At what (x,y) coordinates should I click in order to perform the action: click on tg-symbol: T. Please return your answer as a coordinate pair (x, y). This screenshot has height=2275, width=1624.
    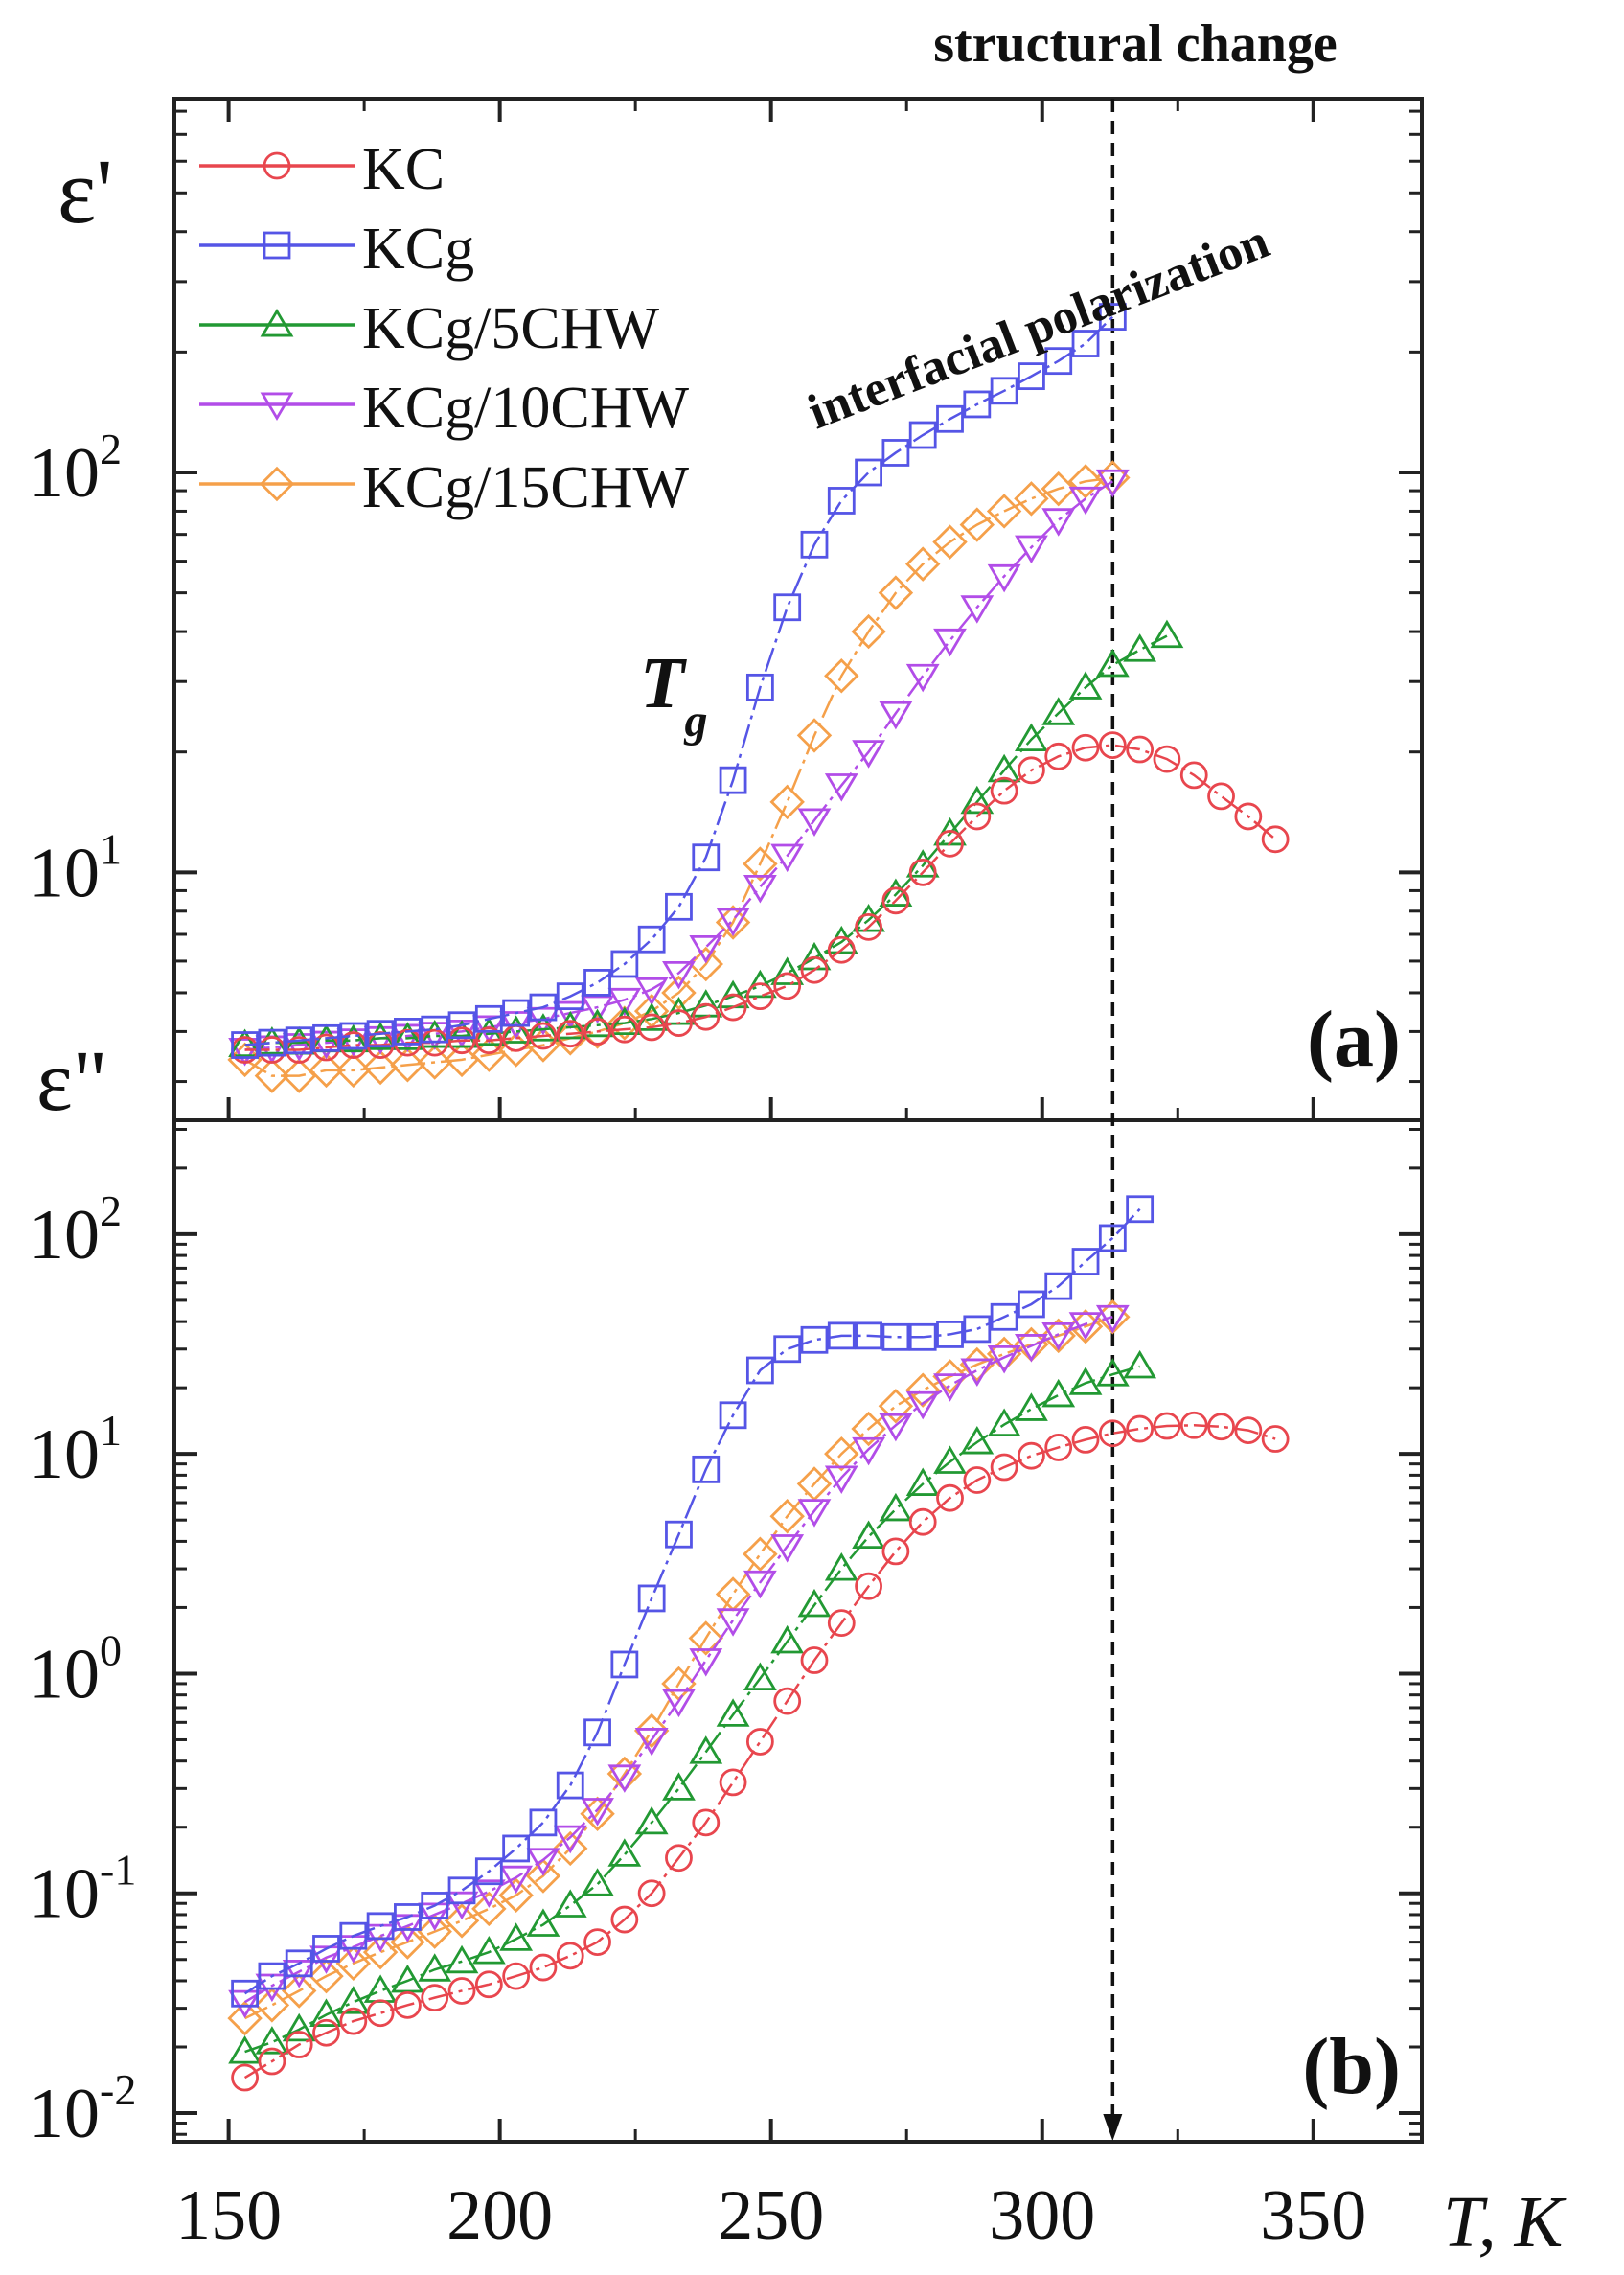
    Looking at the image, I should click on (663, 683).